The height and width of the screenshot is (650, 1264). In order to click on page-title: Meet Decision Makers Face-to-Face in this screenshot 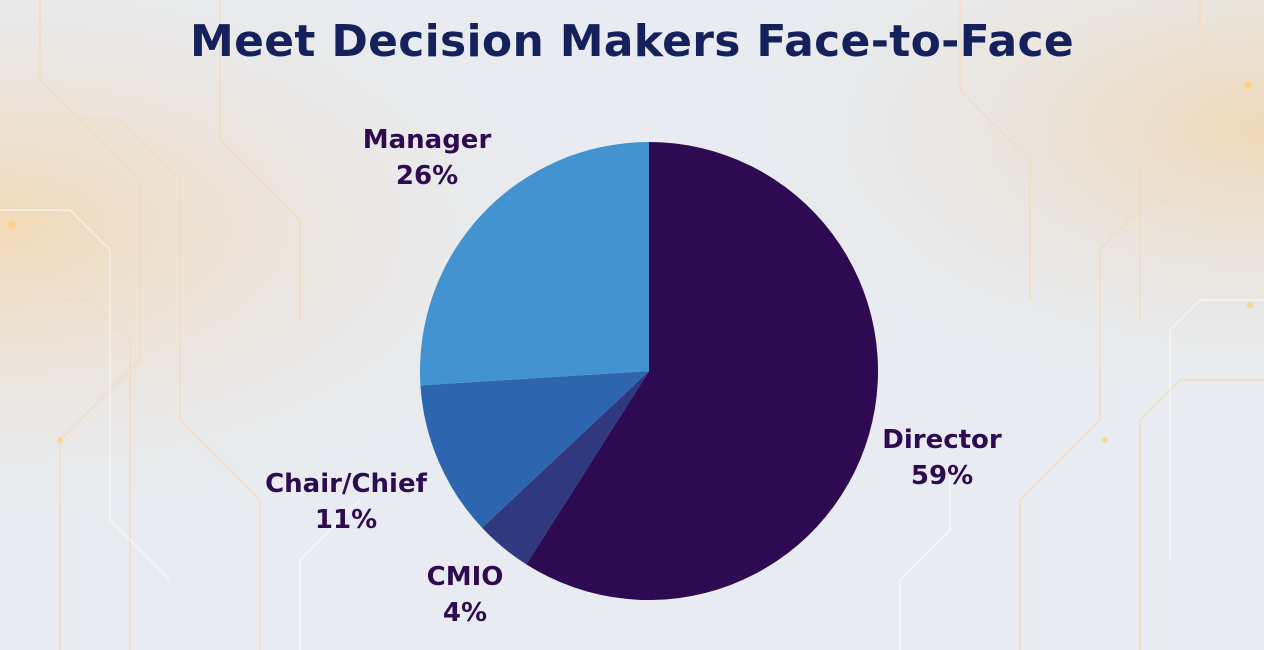, I will do `click(632, 41)`.